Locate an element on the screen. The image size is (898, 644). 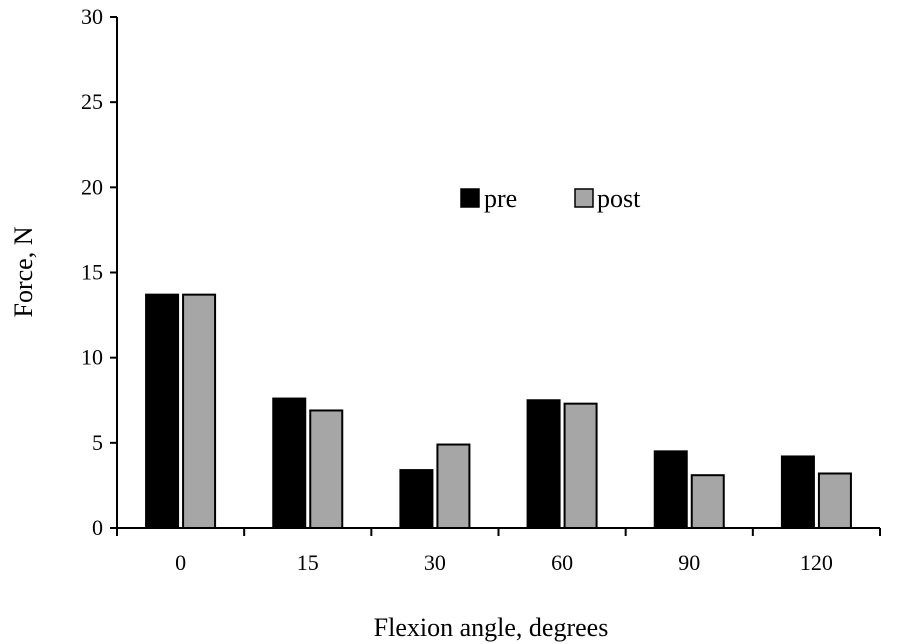
y-axis: 0 5 10 15 20 25 30 is located at coordinates (99, 272).